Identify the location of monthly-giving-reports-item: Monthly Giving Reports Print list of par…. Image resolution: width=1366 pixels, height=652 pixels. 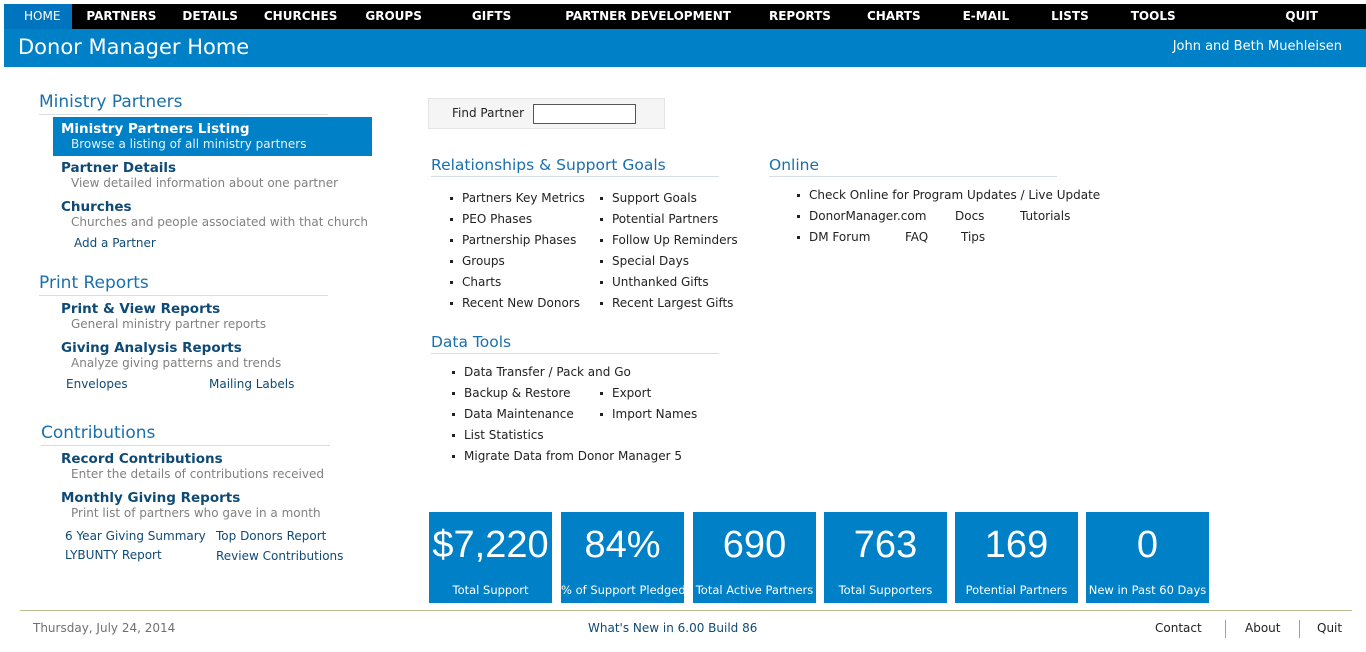
(191, 505).